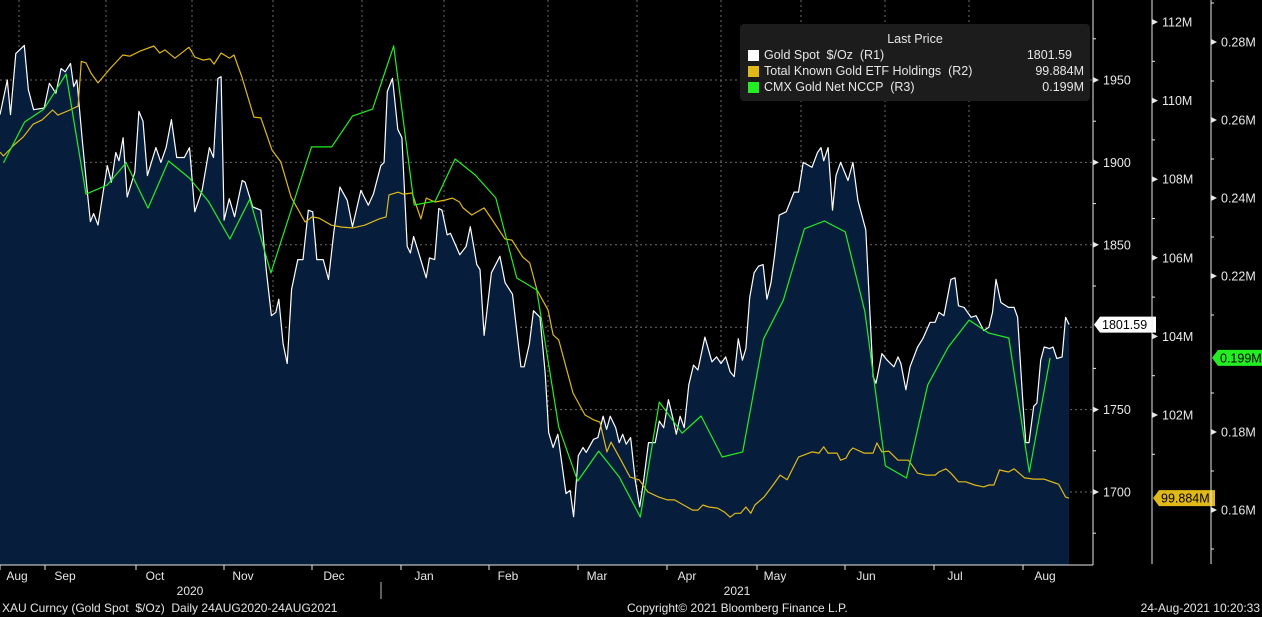 This screenshot has height=617, width=1262. What do you see at coordinates (839, 87) in the screenshot?
I see `legend-label: CMX Gold Net NCCP (R3)` at bounding box center [839, 87].